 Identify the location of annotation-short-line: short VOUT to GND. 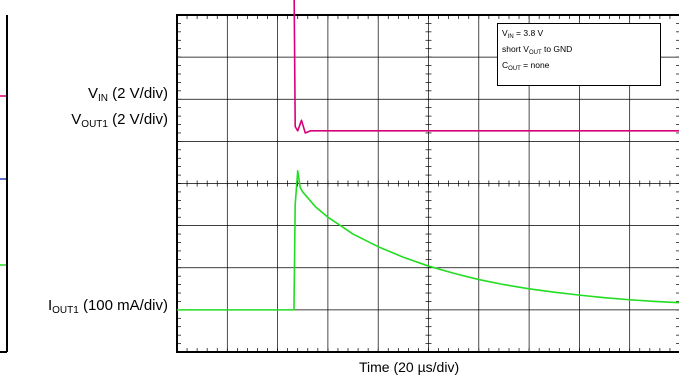
(537, 50).